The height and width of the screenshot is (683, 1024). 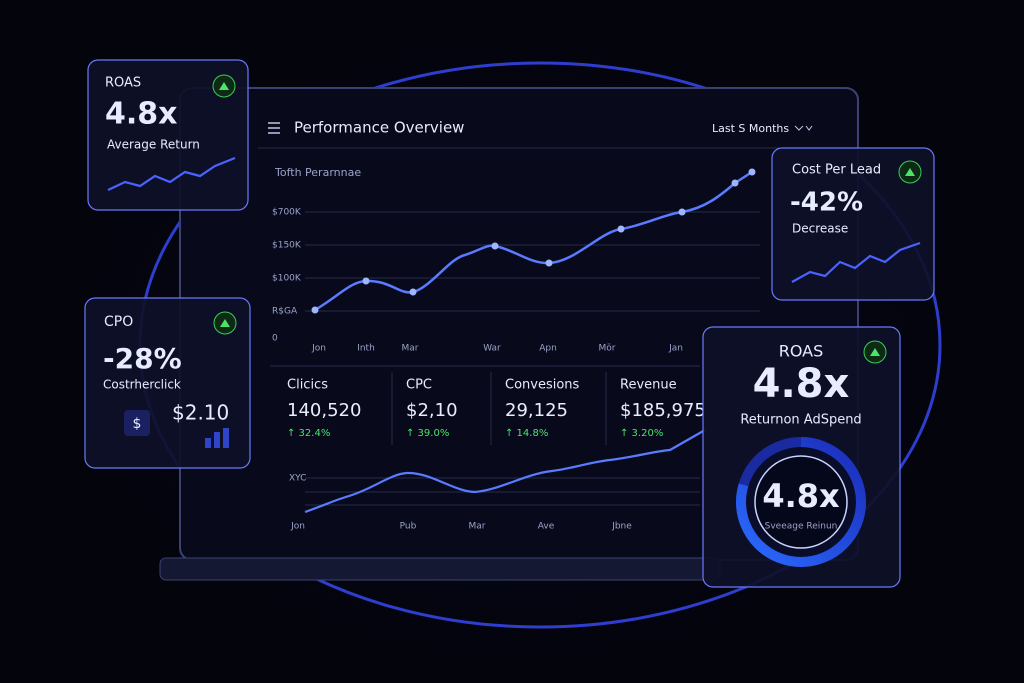 I want to click on dropdown-arrow, so click(x=803, y=128).